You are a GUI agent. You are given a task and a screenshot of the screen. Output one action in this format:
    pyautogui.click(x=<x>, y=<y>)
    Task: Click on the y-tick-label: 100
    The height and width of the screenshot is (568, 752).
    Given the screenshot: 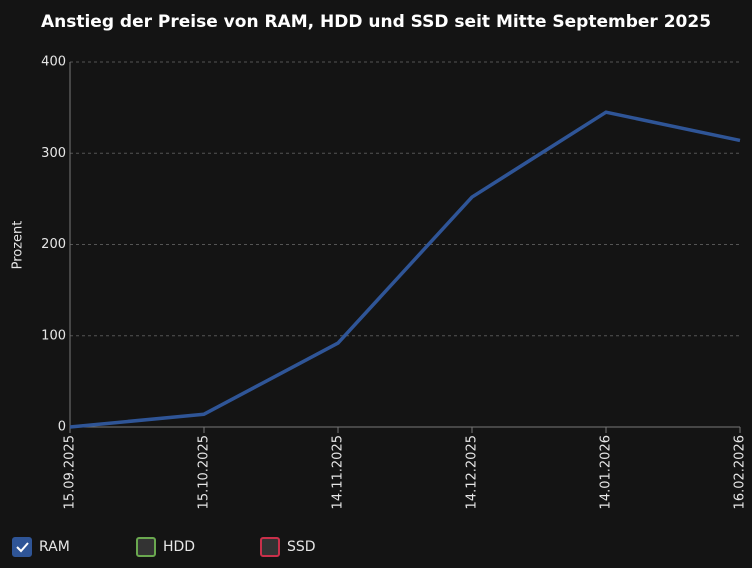 What is the action you would take?
    pyautogui.click(x=53, y=335)
    